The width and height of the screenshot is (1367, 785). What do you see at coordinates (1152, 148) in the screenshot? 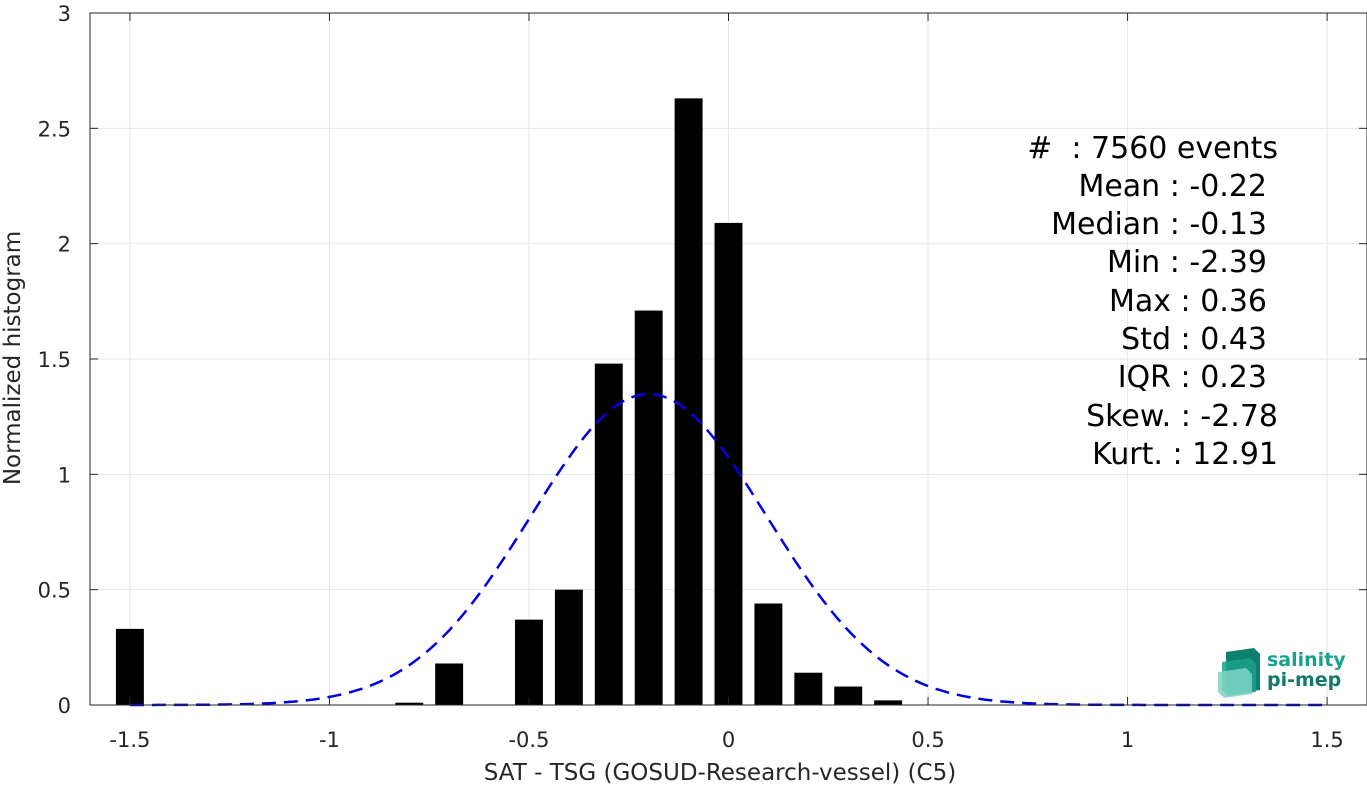
I see `stat-events: # : 7560 events` at bounding box center [1152, 148].